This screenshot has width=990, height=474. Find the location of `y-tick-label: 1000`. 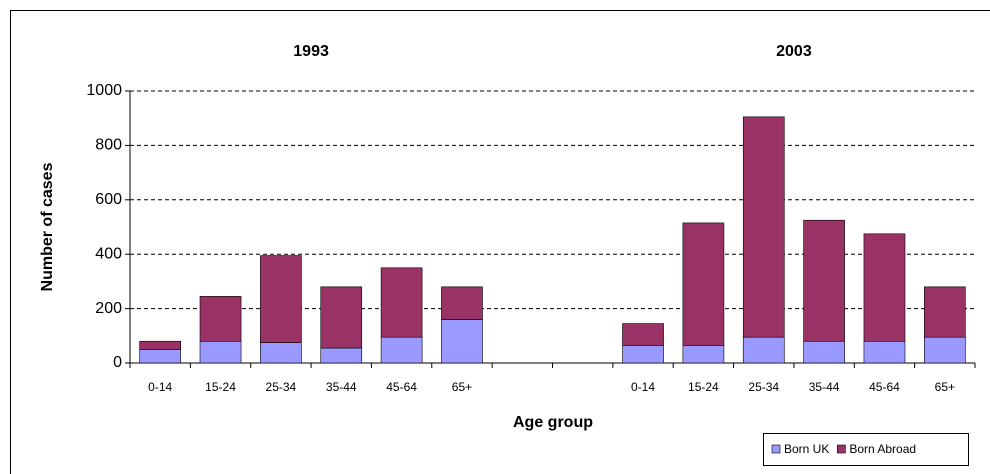

y-tick-label: 1000 is located at coordinates (104, 90).